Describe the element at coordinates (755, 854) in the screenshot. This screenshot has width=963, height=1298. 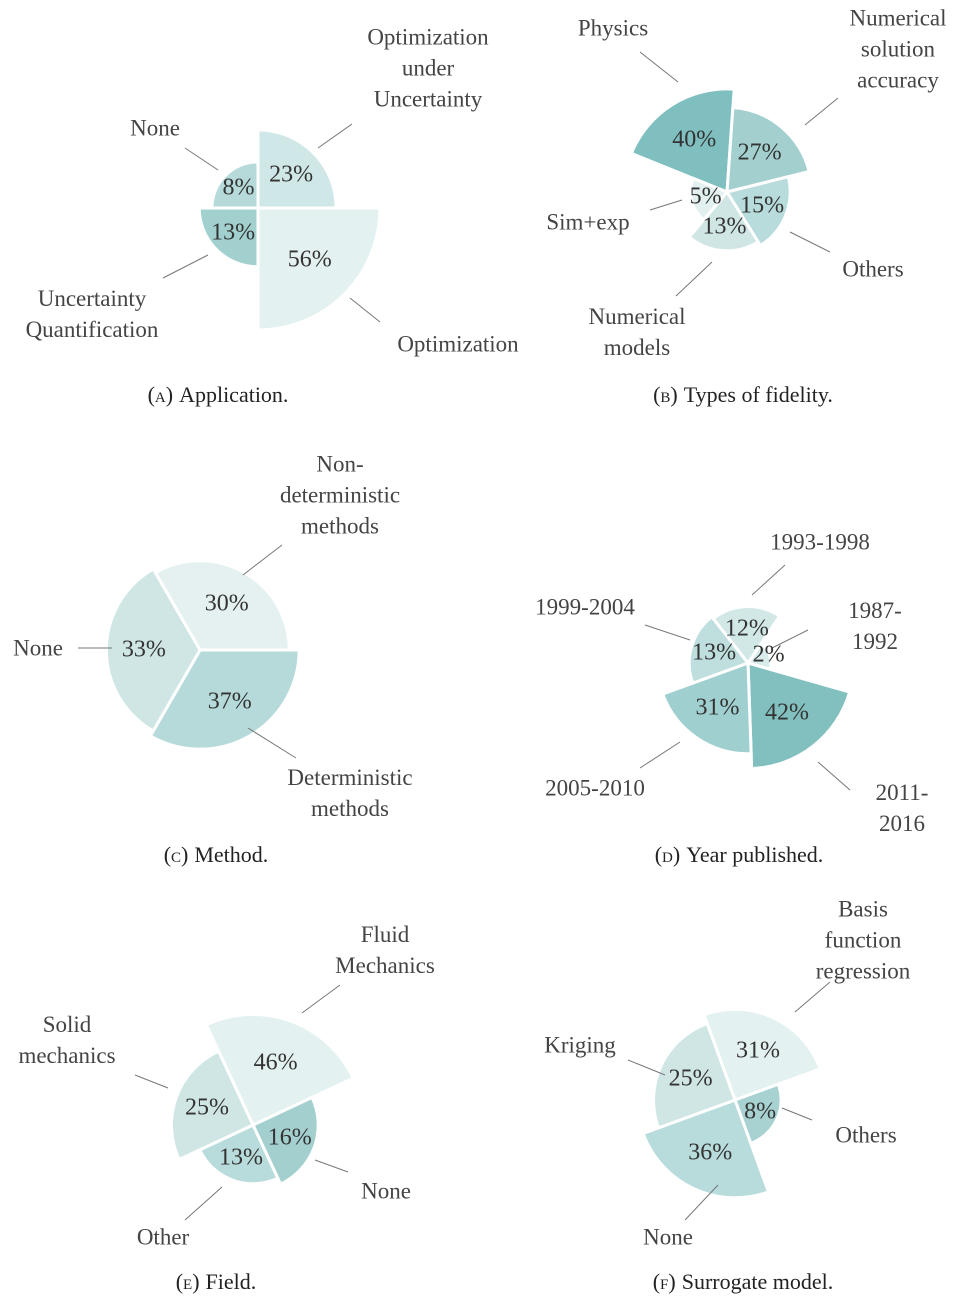
I see `caption-title: Year published.` at that location.